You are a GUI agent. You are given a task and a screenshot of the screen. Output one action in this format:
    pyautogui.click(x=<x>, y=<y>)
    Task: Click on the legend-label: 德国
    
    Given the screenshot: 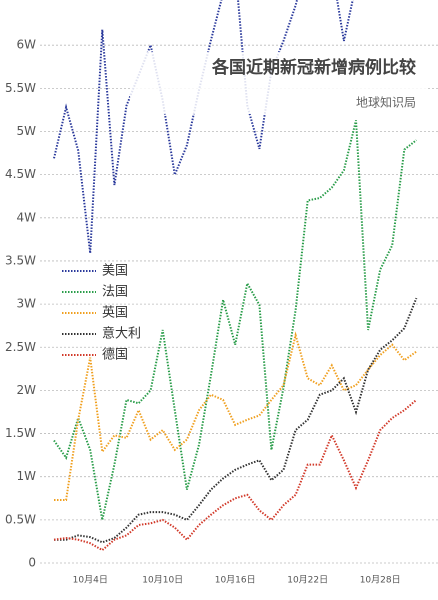 What is the action you would take?
    pyautogui.click(x=115, y=355)
    